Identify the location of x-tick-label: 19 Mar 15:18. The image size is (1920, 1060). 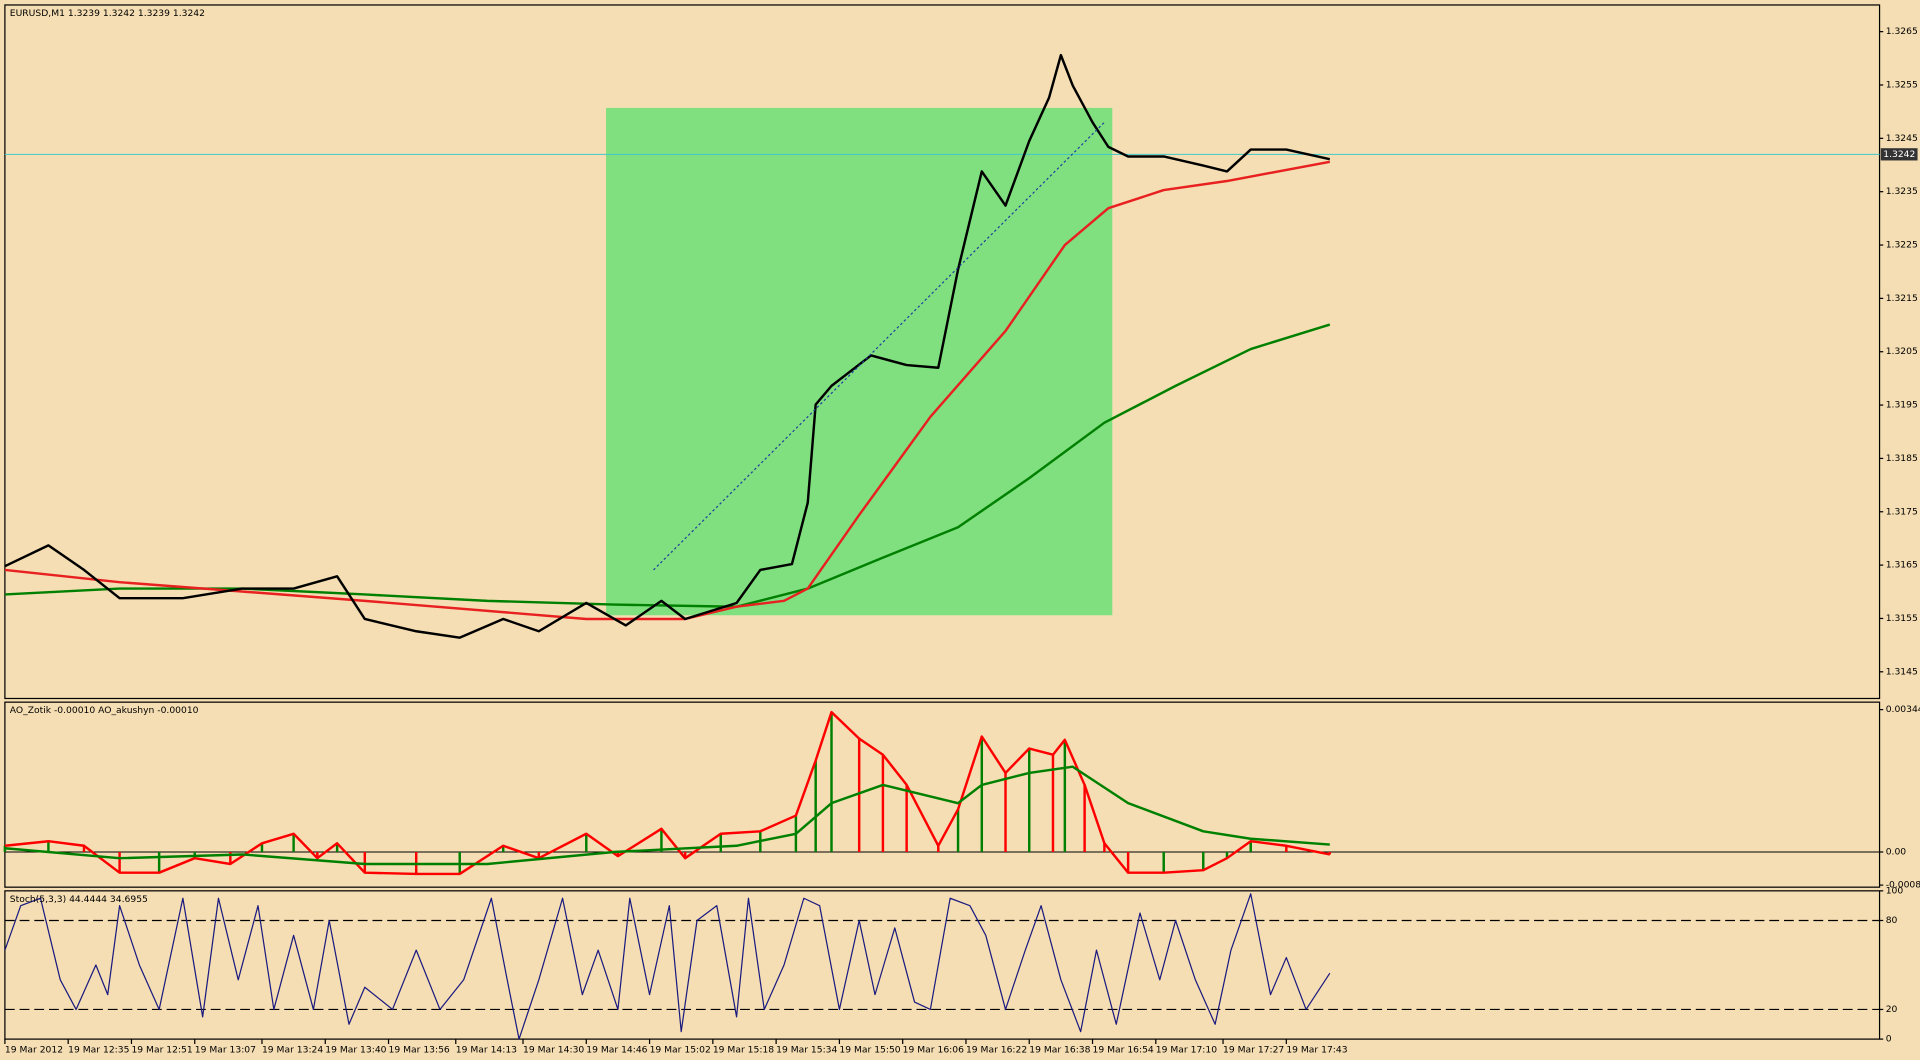
(743, 1050).